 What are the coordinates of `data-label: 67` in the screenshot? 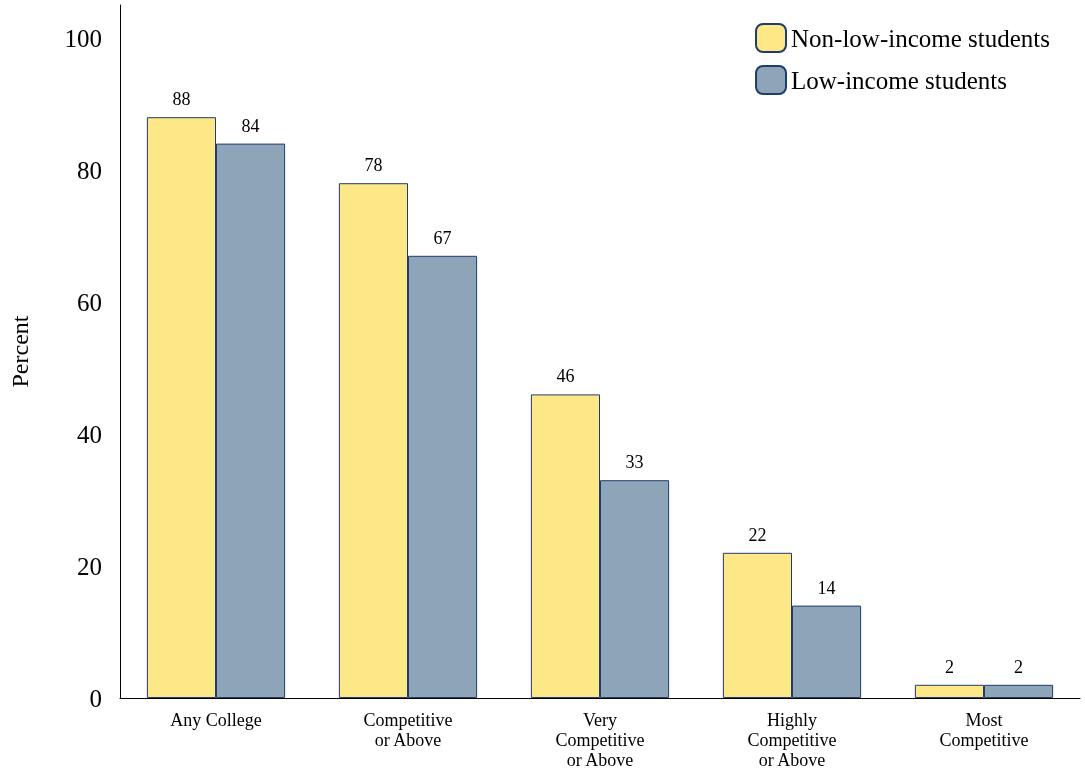 It's located at (442, 237).